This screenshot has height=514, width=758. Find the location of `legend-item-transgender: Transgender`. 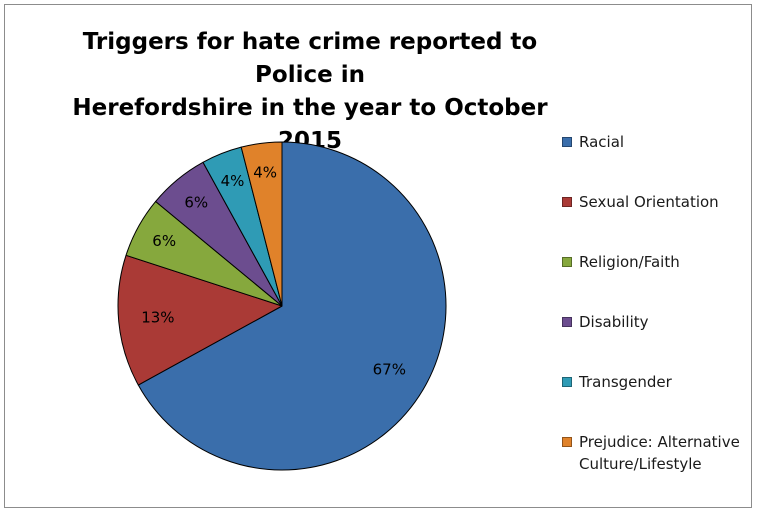

legend-item-transgender: Transgender is located at coordinates (657, 398).